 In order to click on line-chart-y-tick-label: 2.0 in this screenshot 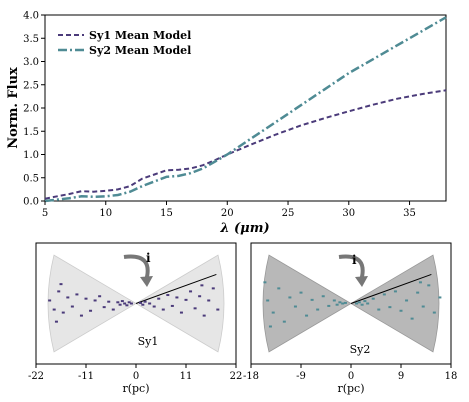, I will do `click(31, 109)`.